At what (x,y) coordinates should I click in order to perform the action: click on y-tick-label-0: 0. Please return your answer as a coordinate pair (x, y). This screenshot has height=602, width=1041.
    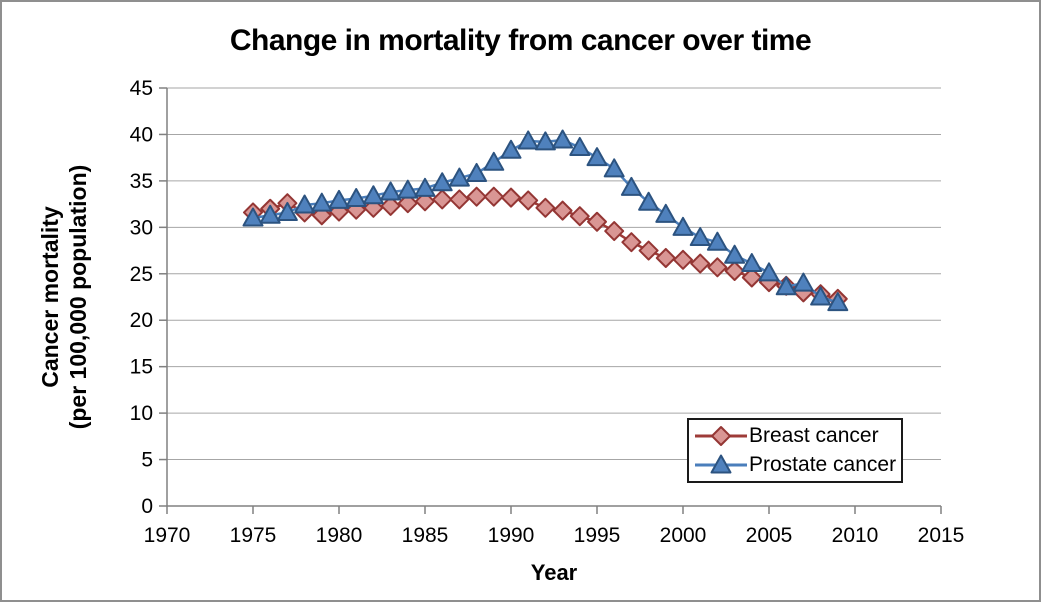
    Looking at the image, I should click on (147, 506).